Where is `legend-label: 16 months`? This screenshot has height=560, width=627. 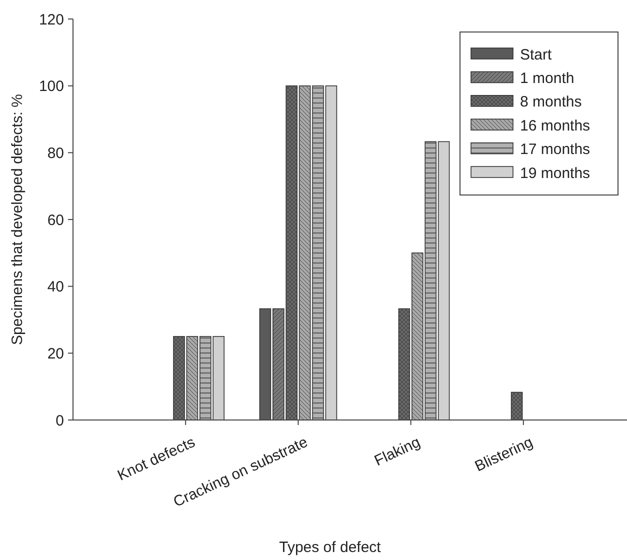
legend-label: 16 months is located at coordinates (555, 125).